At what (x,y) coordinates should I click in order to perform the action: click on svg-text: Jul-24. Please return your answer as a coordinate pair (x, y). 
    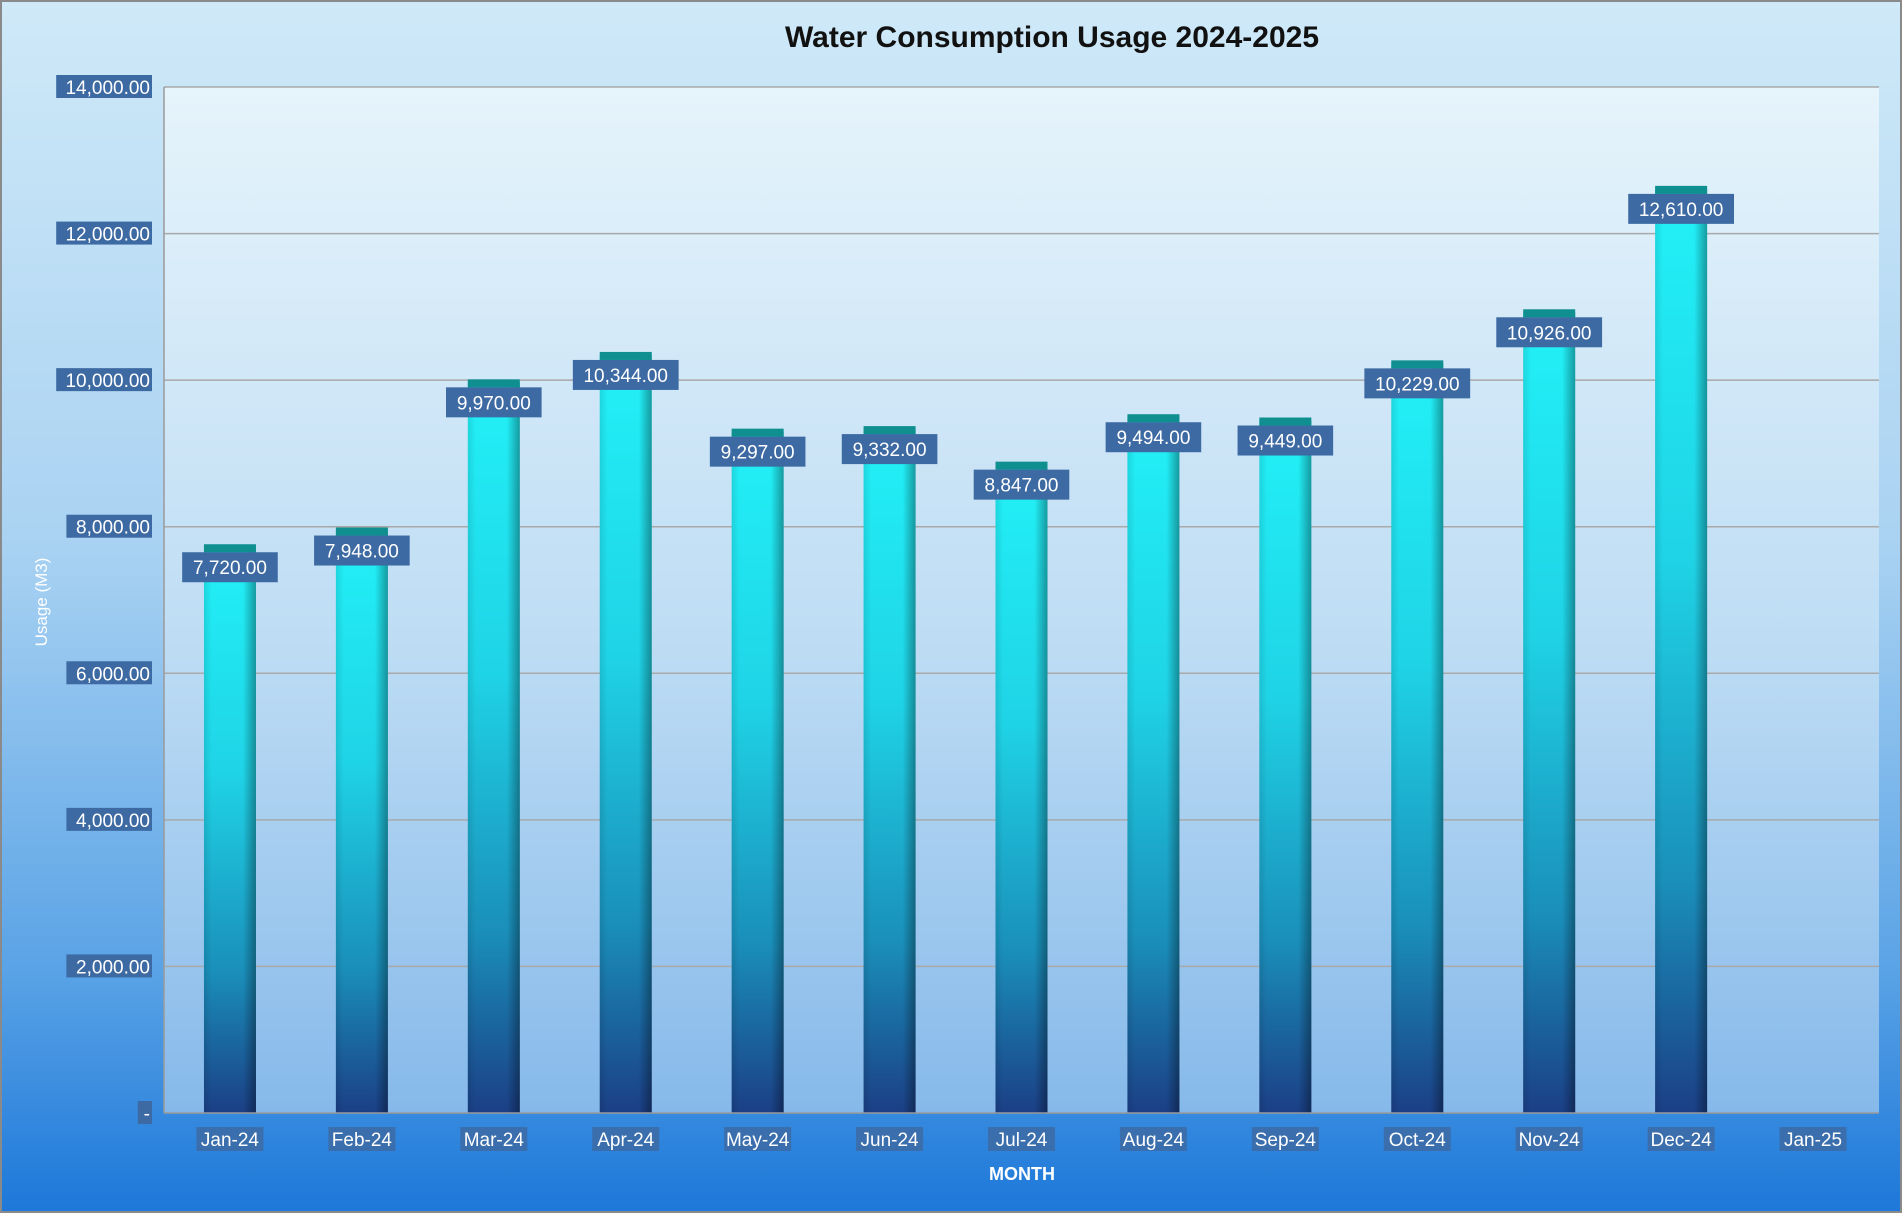
    Looking at the image, I should click on (1022, 1140).